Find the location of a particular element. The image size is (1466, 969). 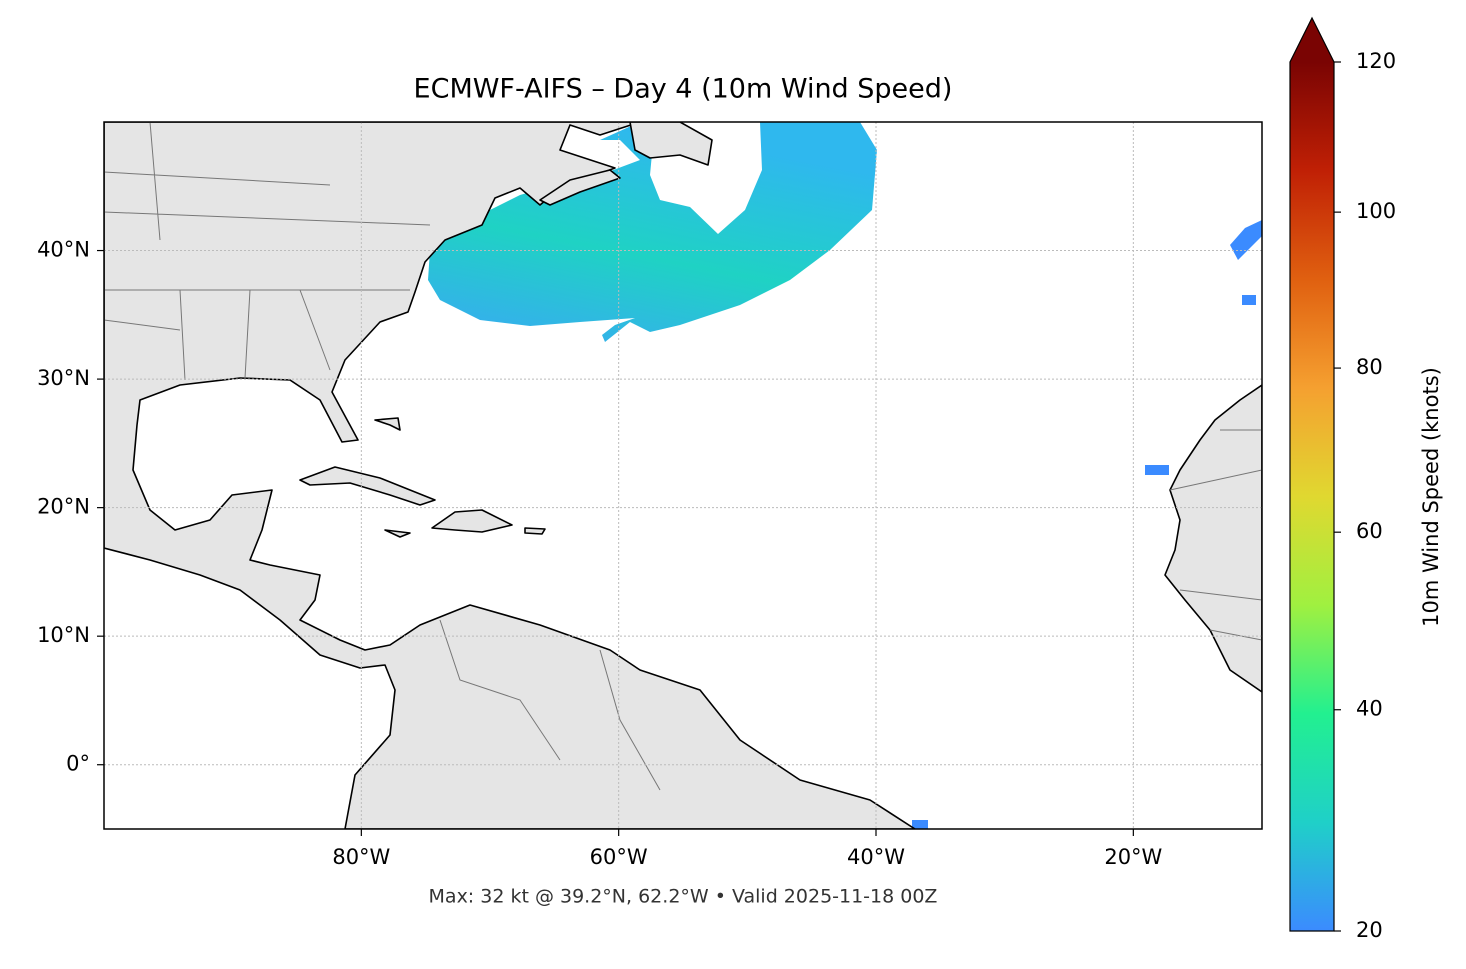

colorbar-frame is located at coordinates (1312, 474).